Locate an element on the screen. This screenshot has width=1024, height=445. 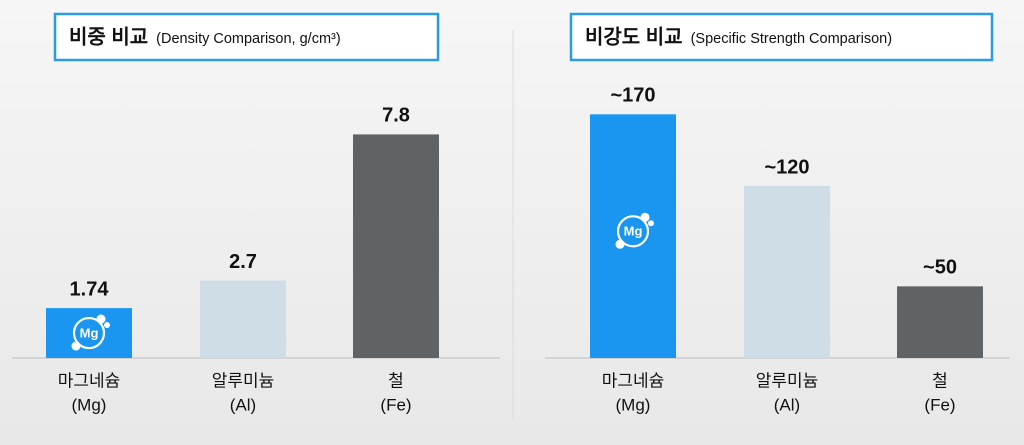
chart-title: 비중 비교 is located at coordinates (108, 36).